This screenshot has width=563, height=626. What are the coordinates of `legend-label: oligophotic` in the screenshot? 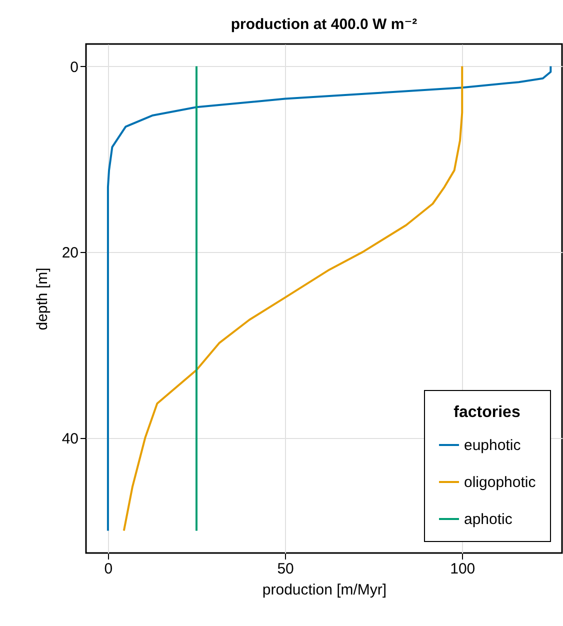 It's located at (500, 482).